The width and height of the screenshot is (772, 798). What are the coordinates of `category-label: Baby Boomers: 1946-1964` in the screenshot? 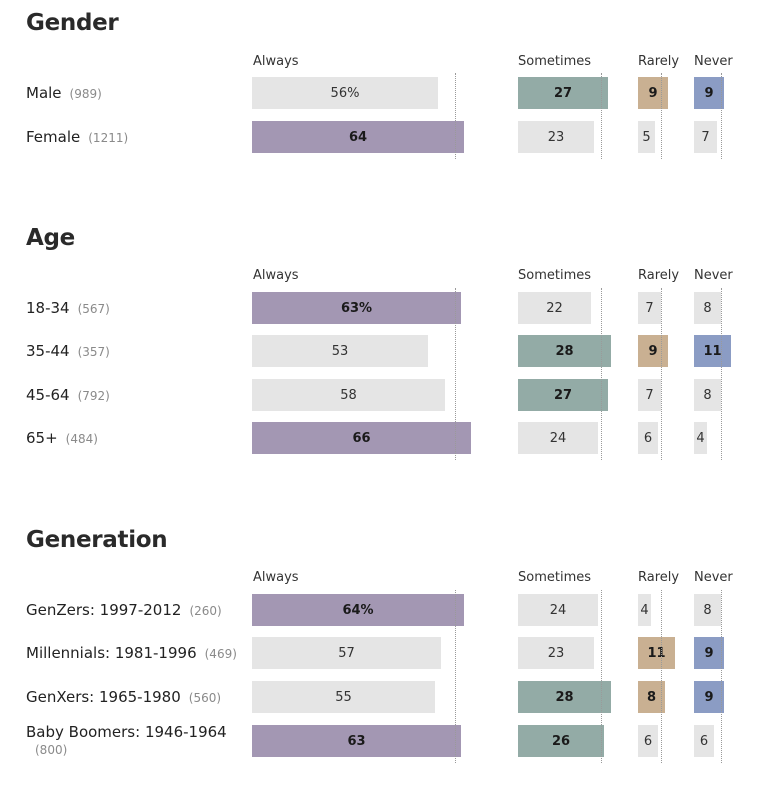 It's located at (126, 732).